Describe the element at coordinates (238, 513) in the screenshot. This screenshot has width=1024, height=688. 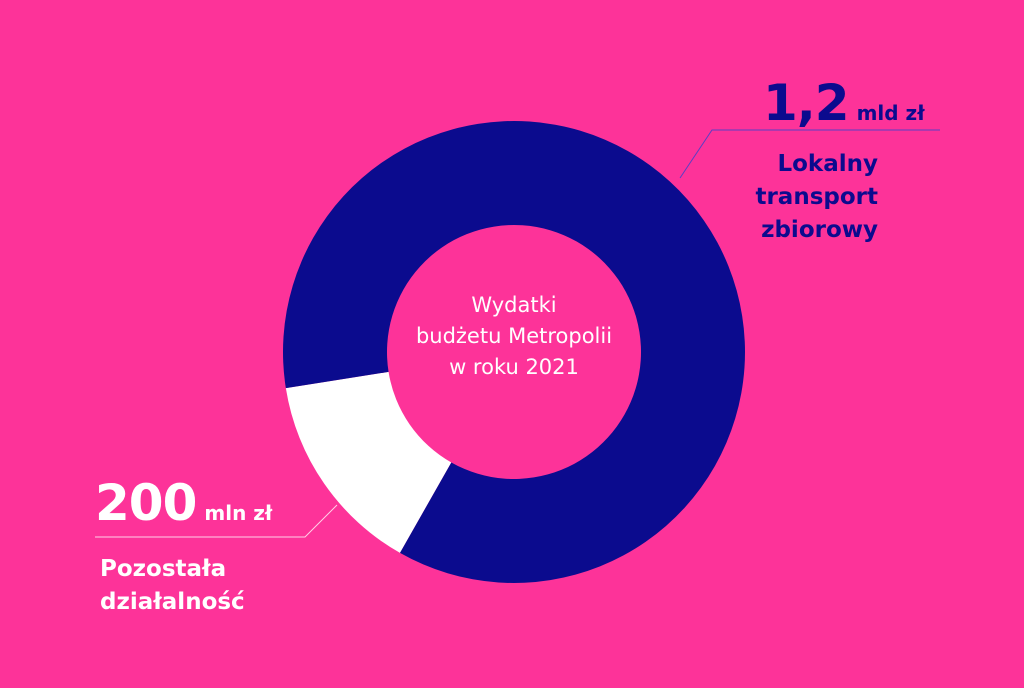
I see `unit-label: mln zł` at that location.